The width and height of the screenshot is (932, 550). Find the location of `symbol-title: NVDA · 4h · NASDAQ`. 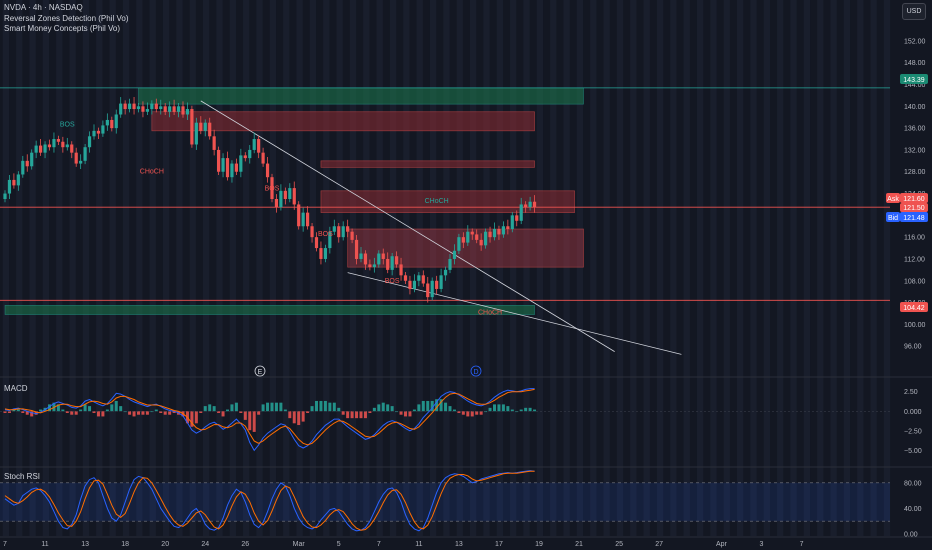

symbol-title: NVDA · 4h · NASDAQ is located at coordinates (43, 7).